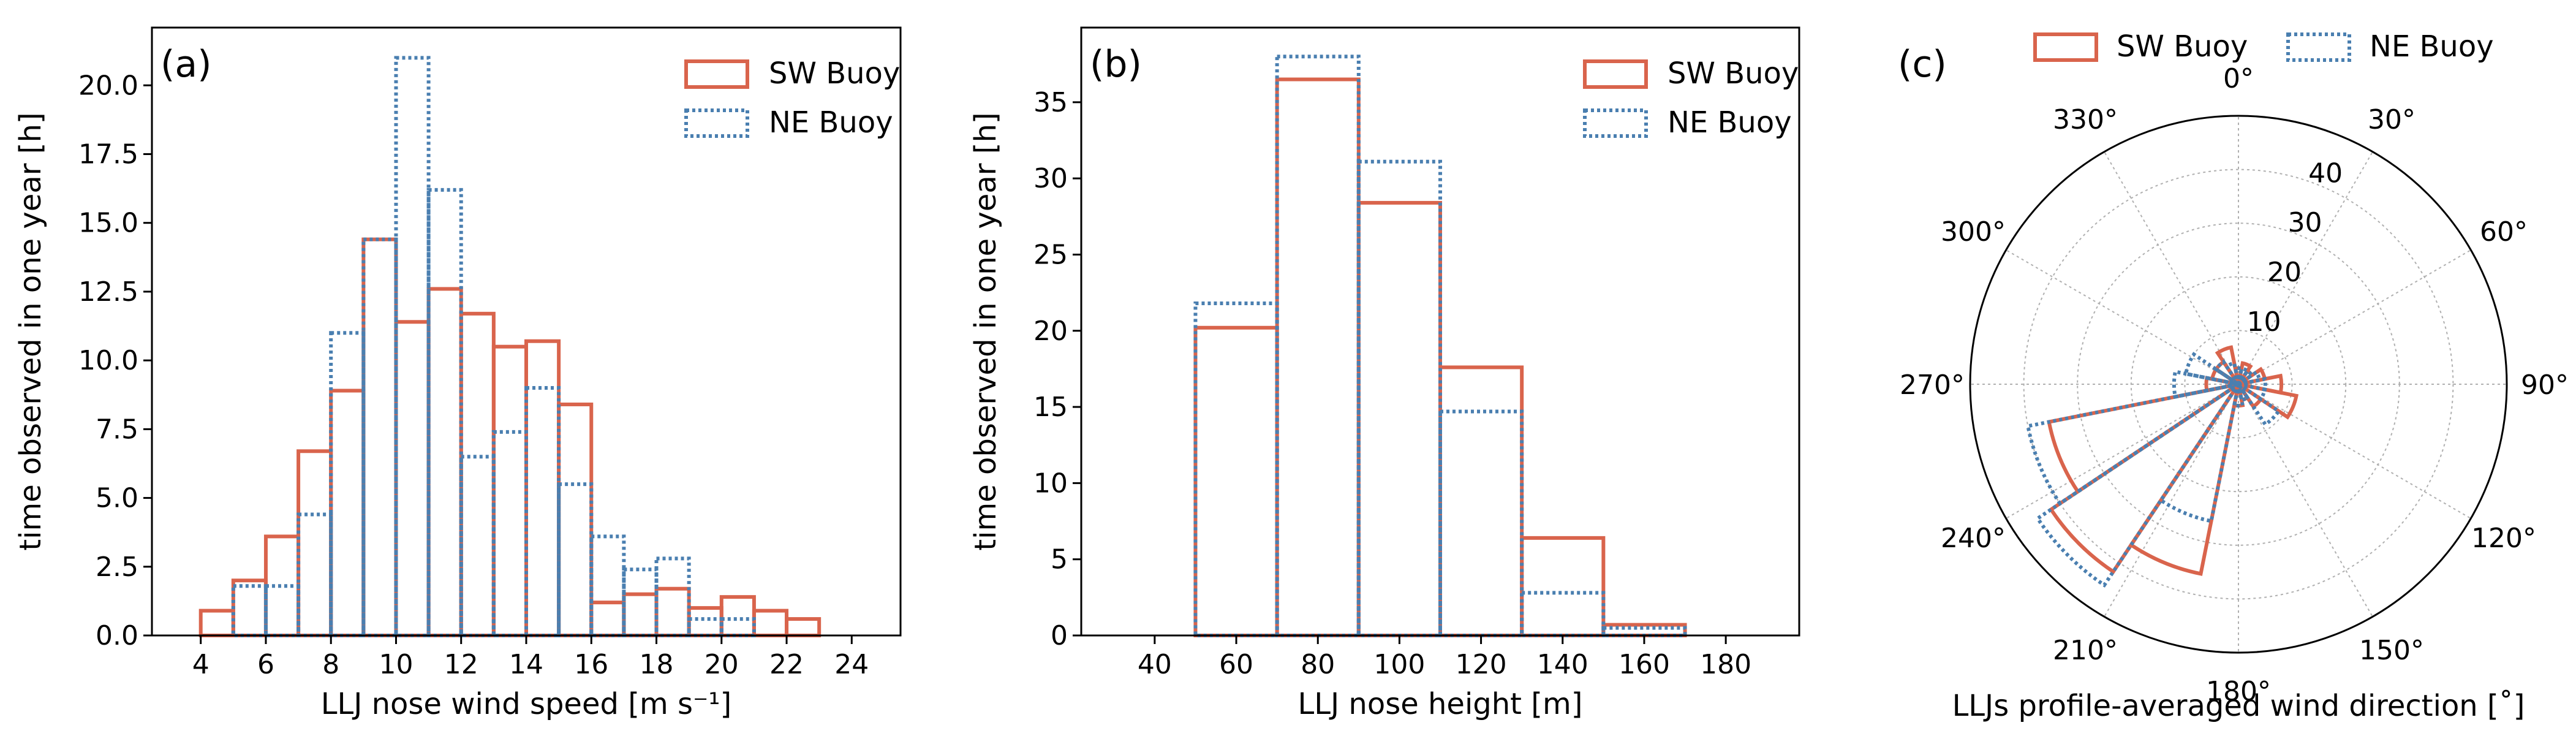 The image size is (2576, 747). I want to click on x-tick-label: 160, so click(1644, 665).